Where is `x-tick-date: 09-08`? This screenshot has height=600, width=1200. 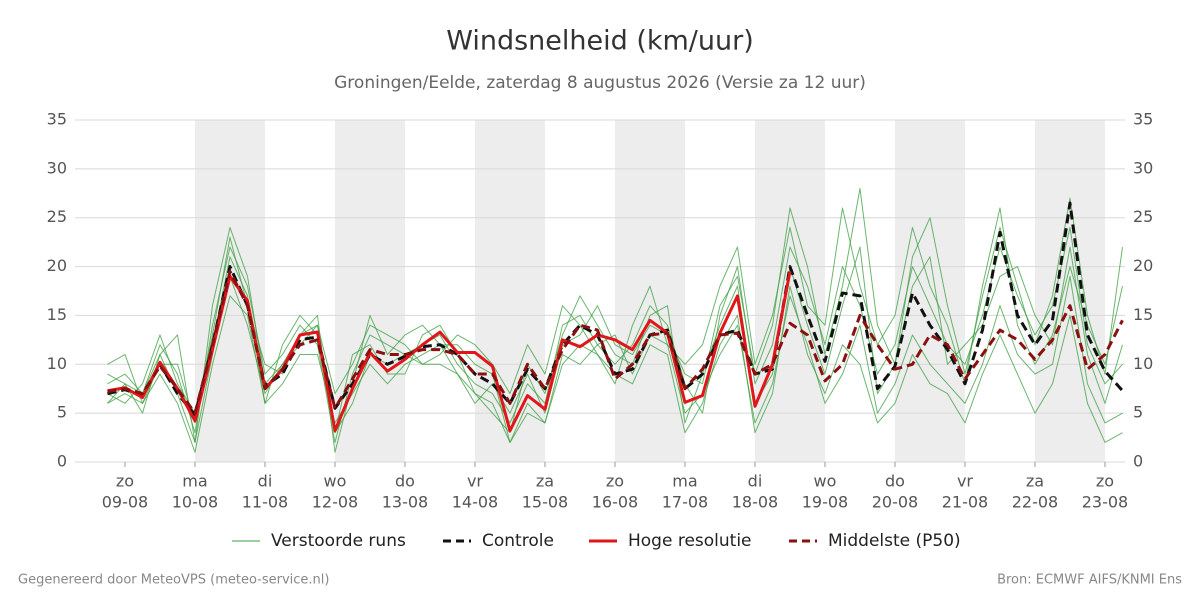
x-tick-date: 09-08 is located at coordinates (125, 502).